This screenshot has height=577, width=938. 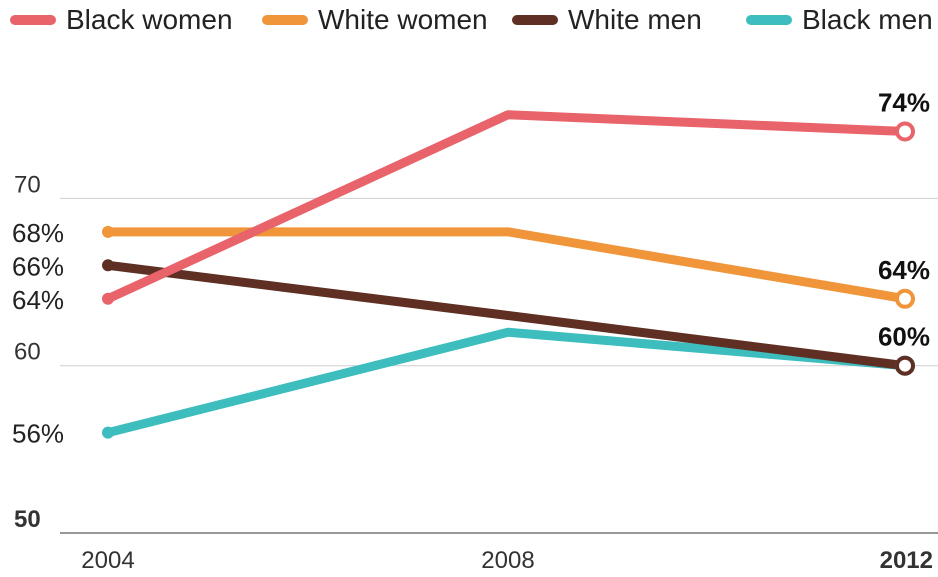 I want to click on point-black-men-2004, so click(x=108, y=432).